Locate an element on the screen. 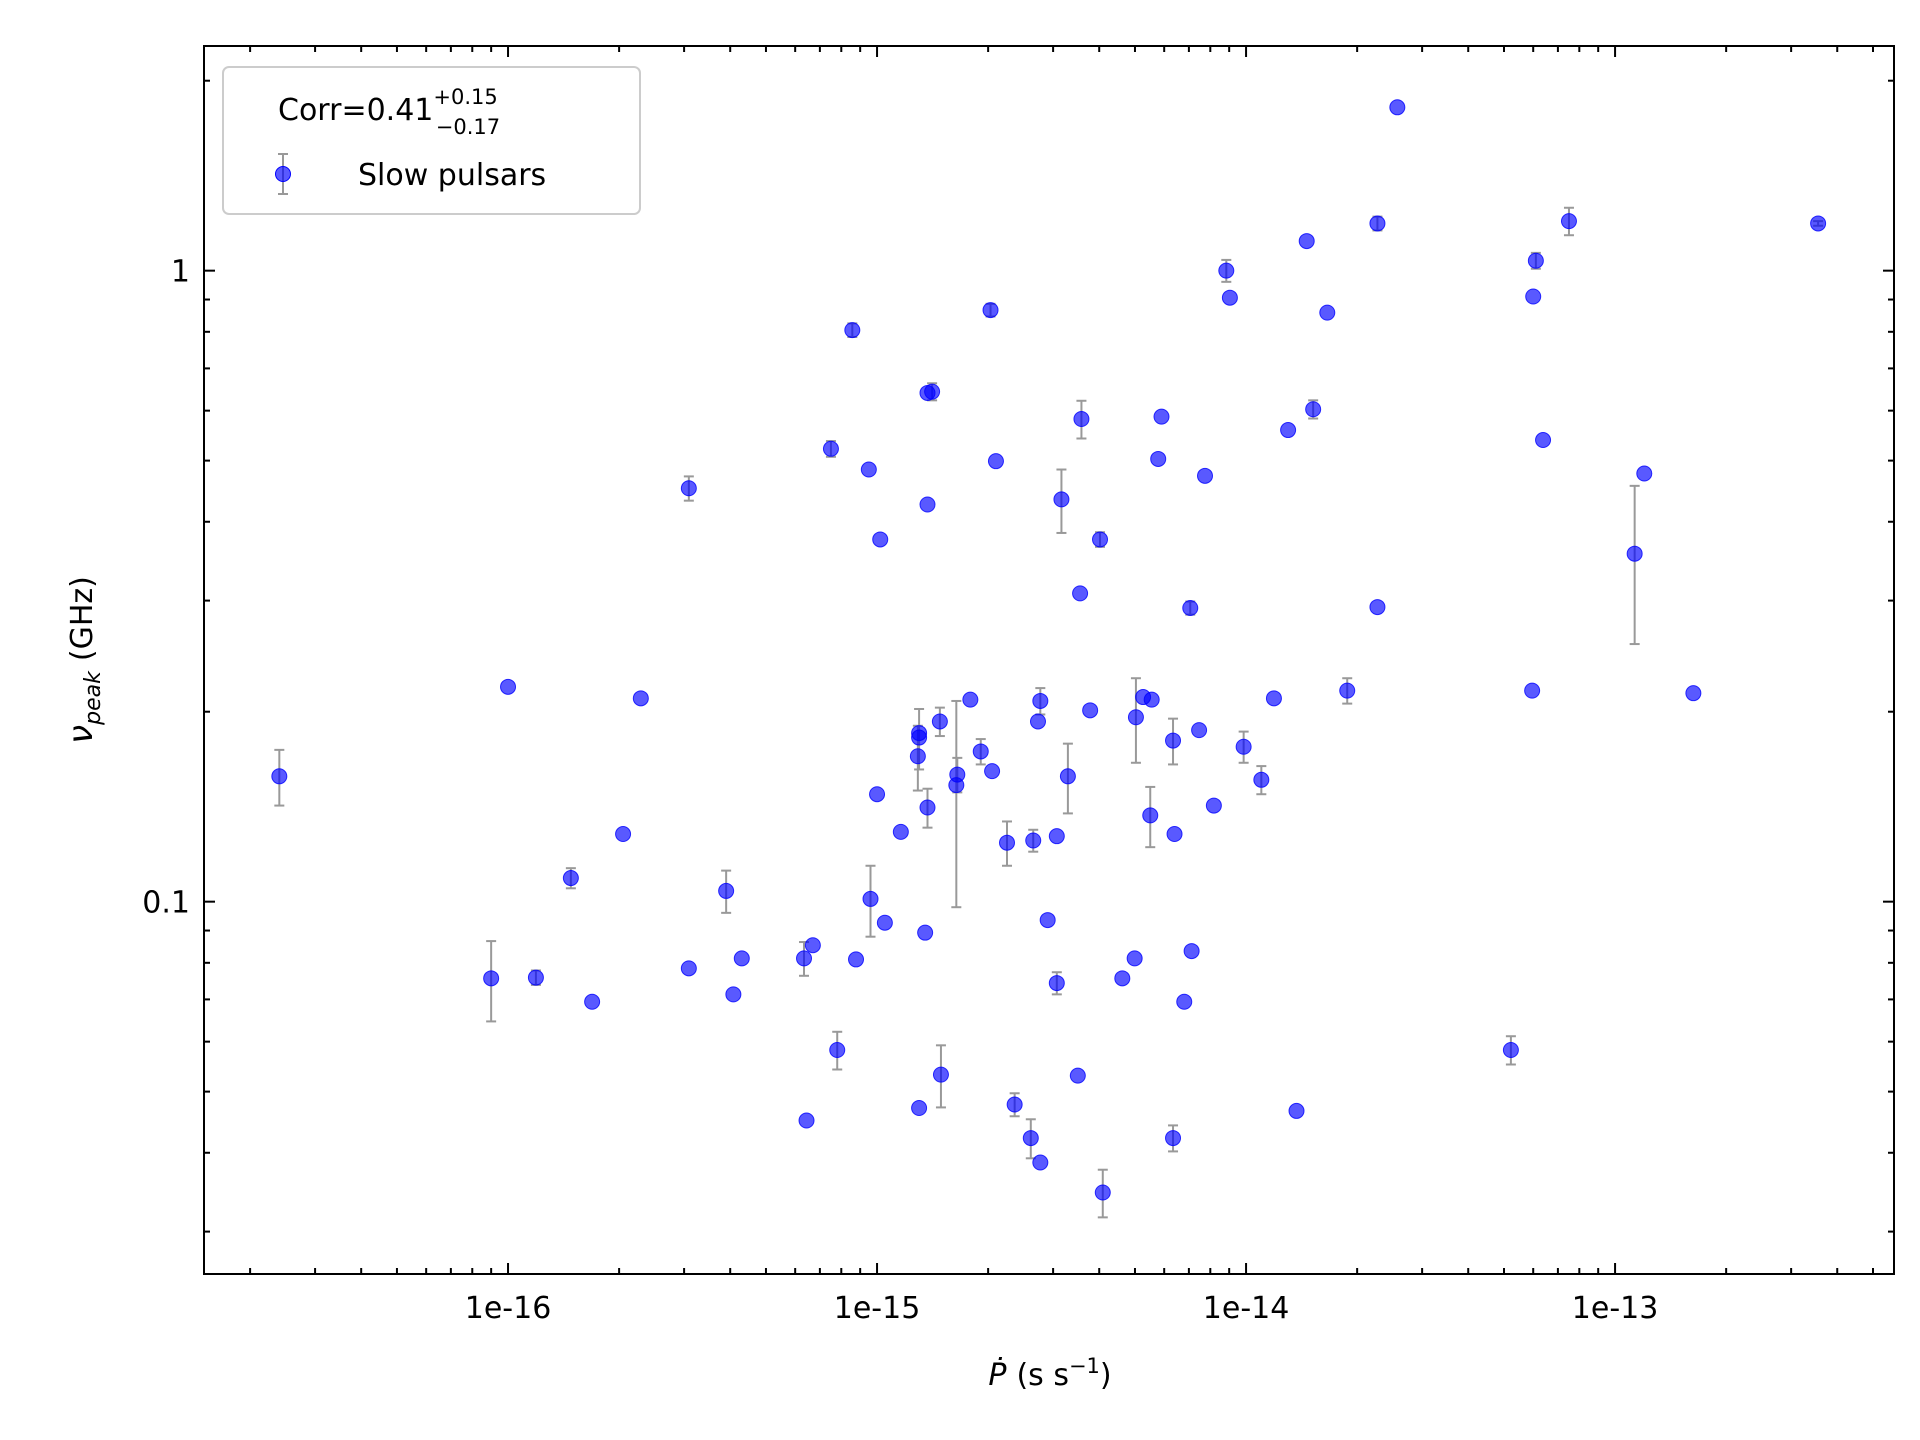 This screenshot has height=1440, width=1920. y-tick-label: 0.1 is located at coordinates (166, 903).